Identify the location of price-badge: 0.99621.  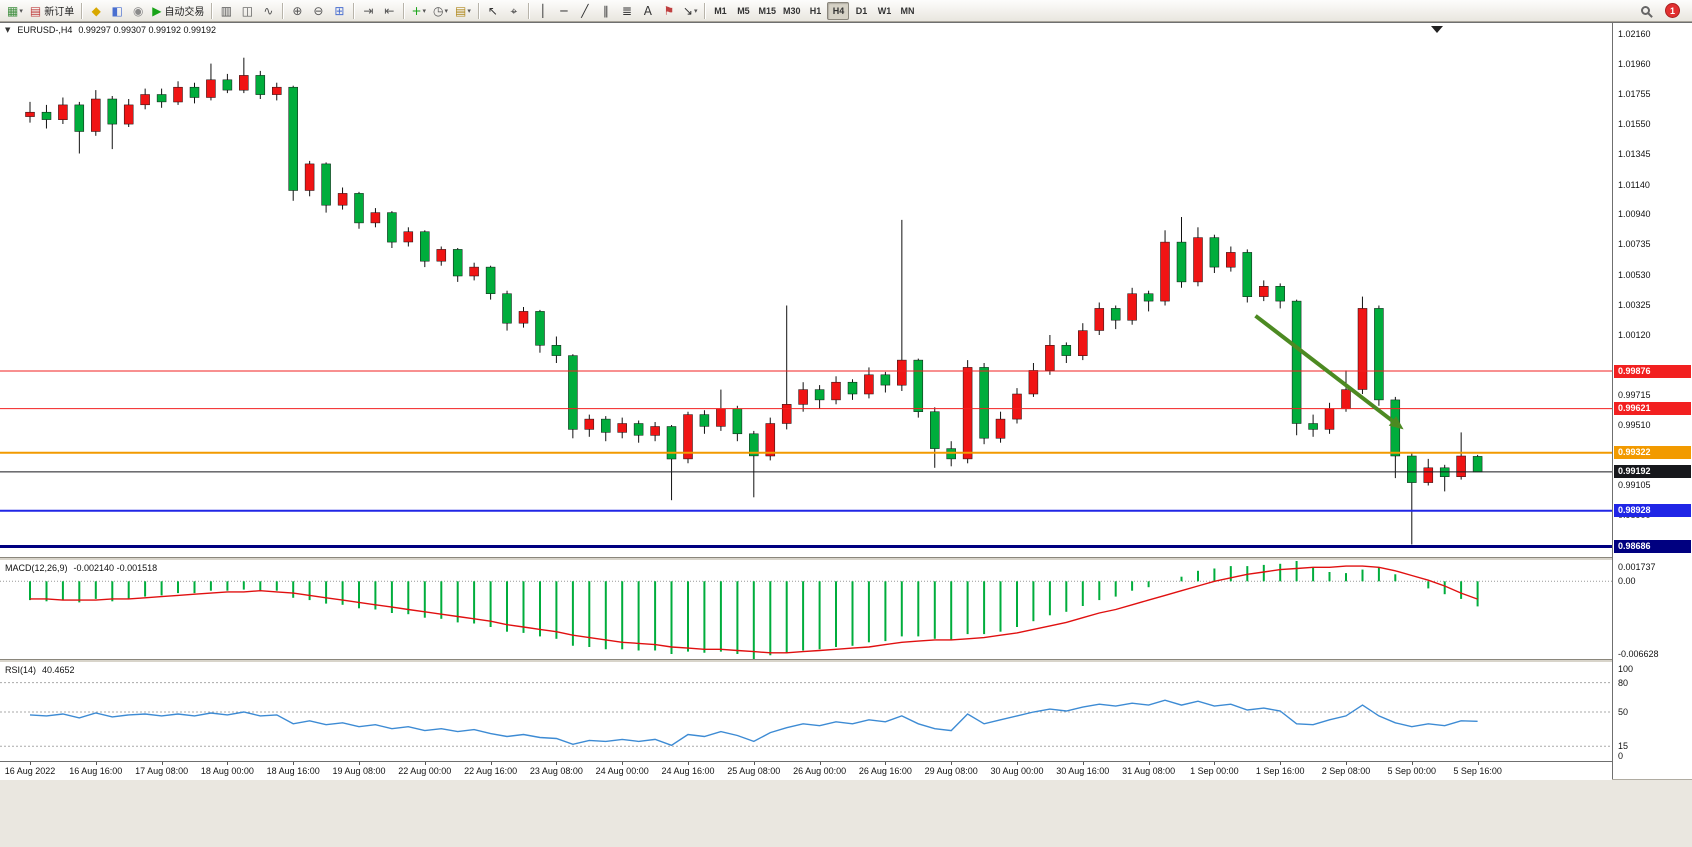
(1652, 409).